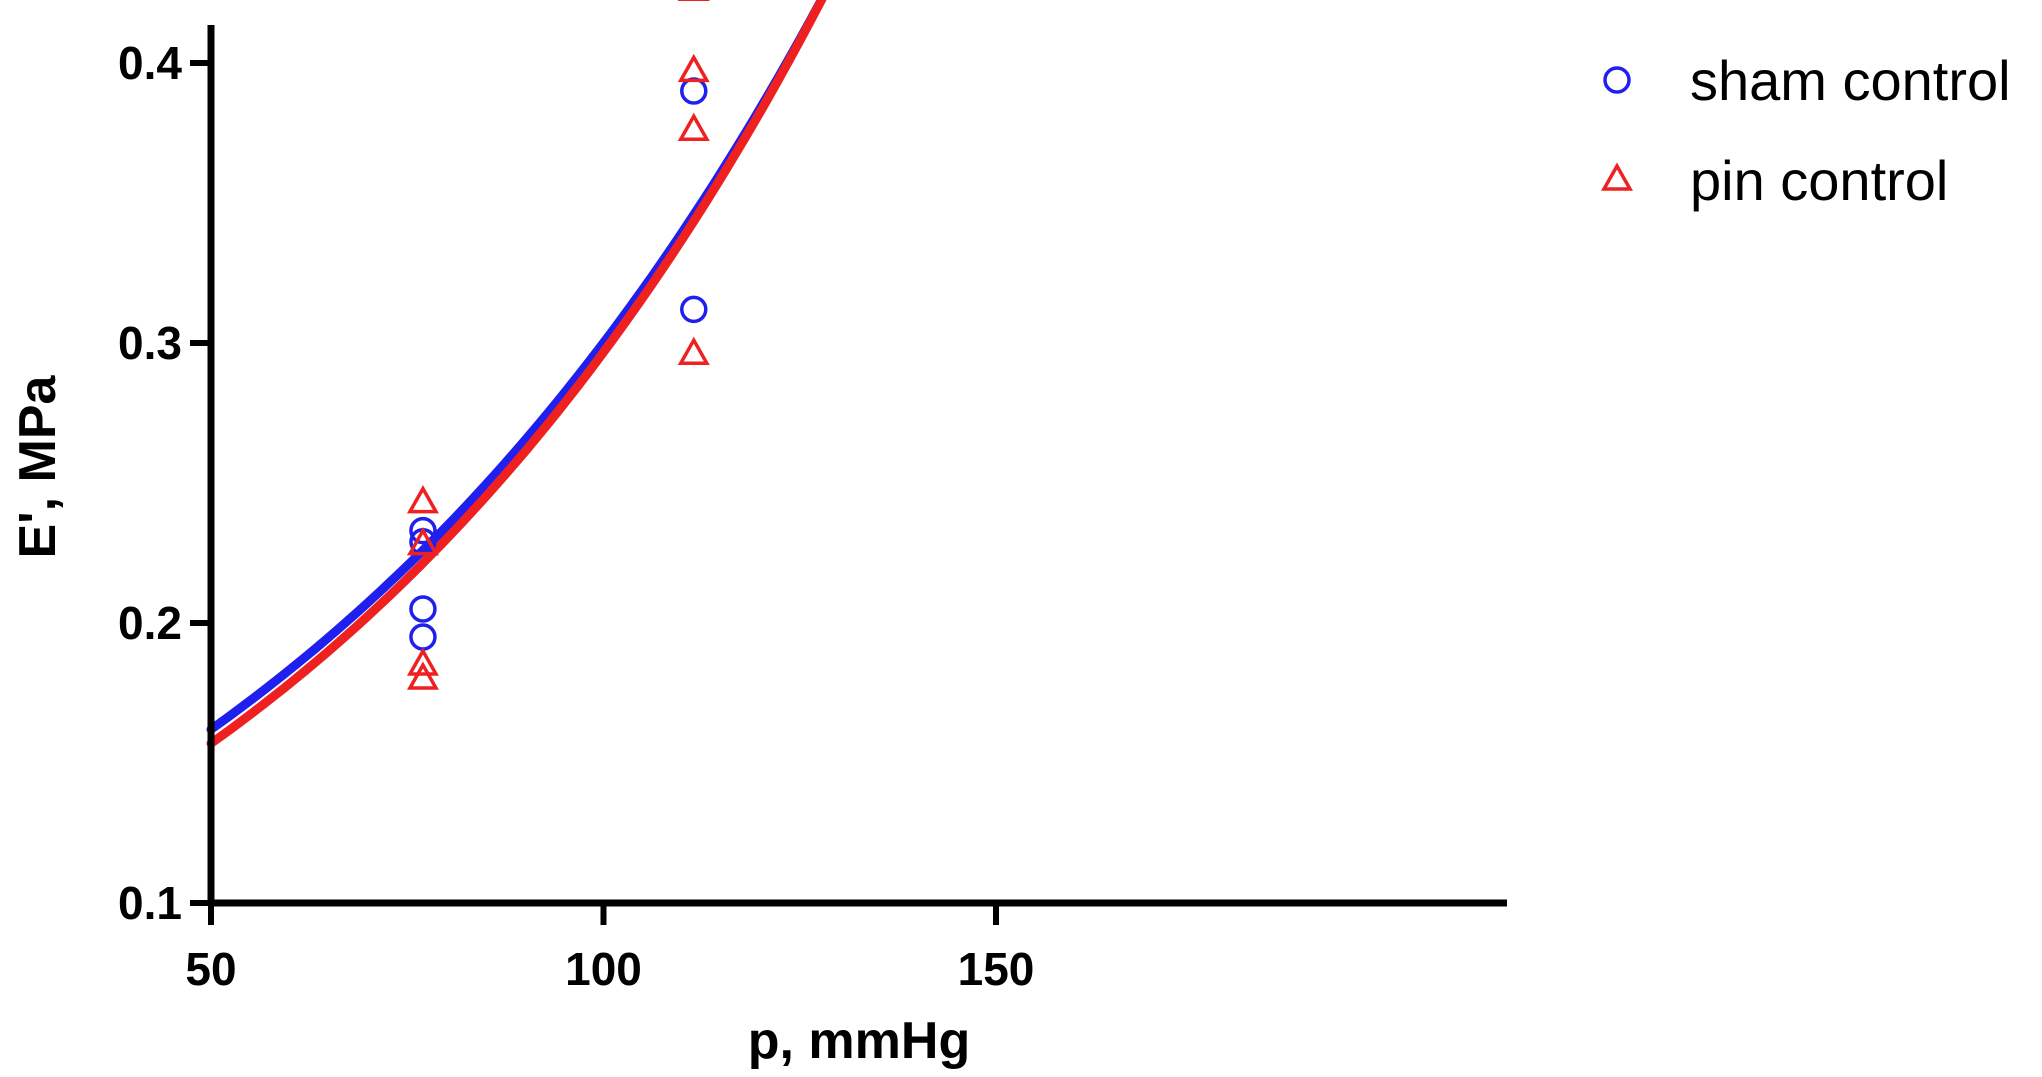  I want to click on legend: sham control pin control, so click(1806, 130).